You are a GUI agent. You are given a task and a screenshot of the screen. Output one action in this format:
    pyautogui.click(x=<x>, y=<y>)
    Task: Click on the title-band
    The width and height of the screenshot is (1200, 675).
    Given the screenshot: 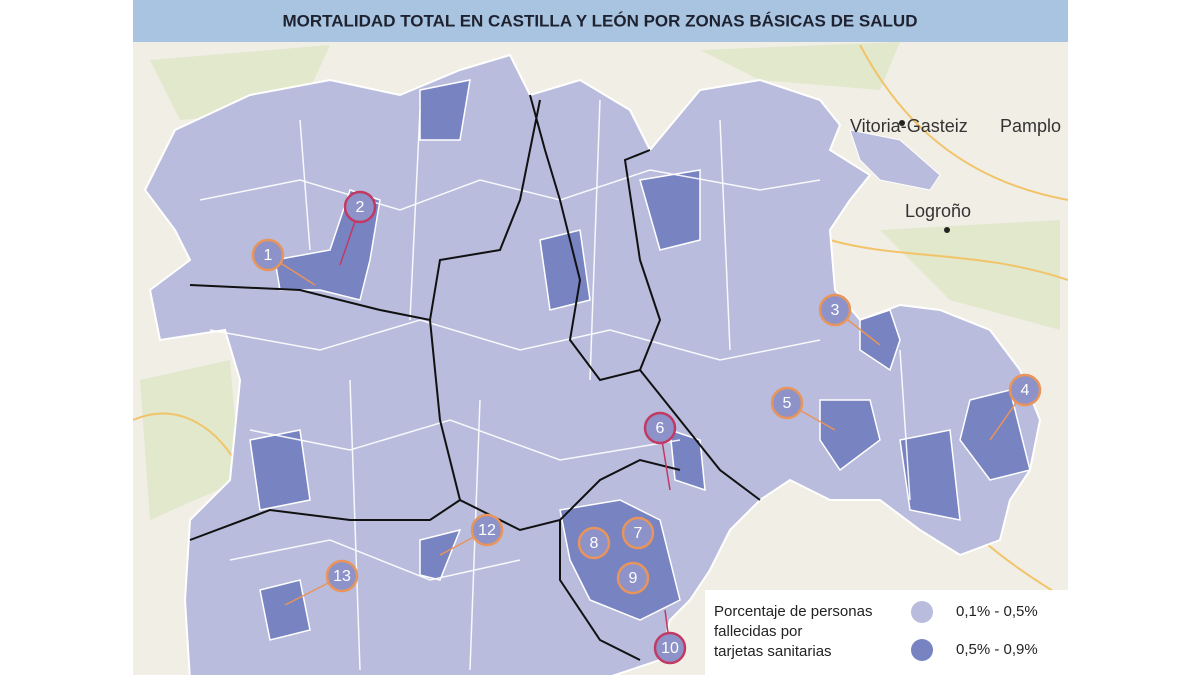 What is the action you would take?
    pyautogui.click(x=600, y=21)
    